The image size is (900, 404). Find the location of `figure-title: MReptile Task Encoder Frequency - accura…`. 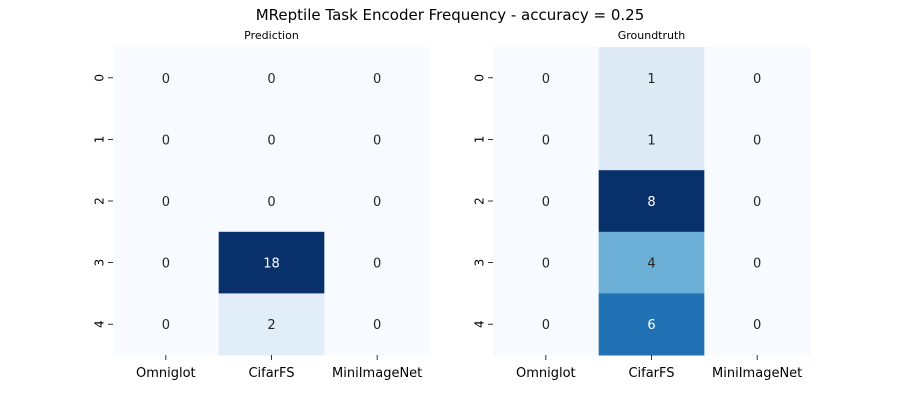

figure-title: MReptile Task Encoder Frequency - accura… is located at coordinates (450, 15).